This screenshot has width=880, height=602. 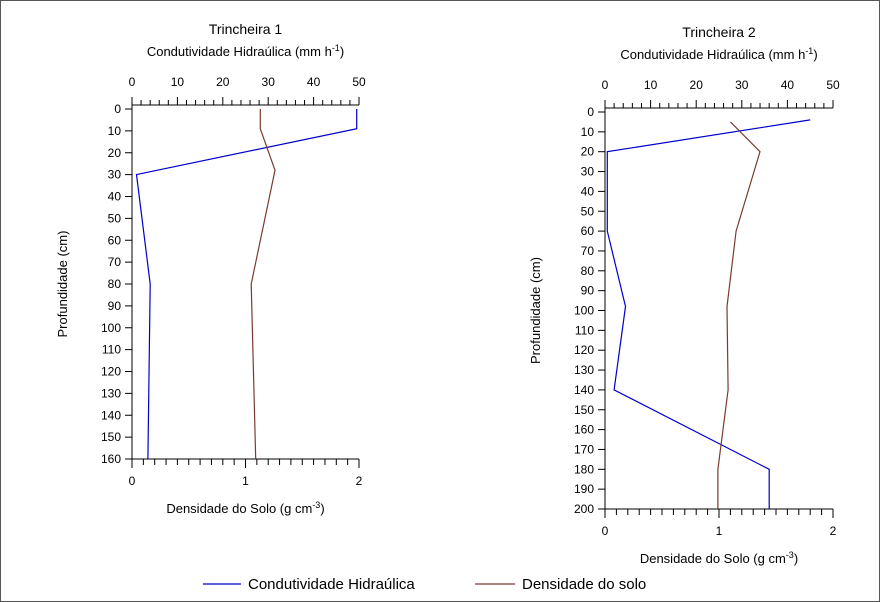 I want to click on y-axis-tick-label: 180, so click(x=584, y=469).